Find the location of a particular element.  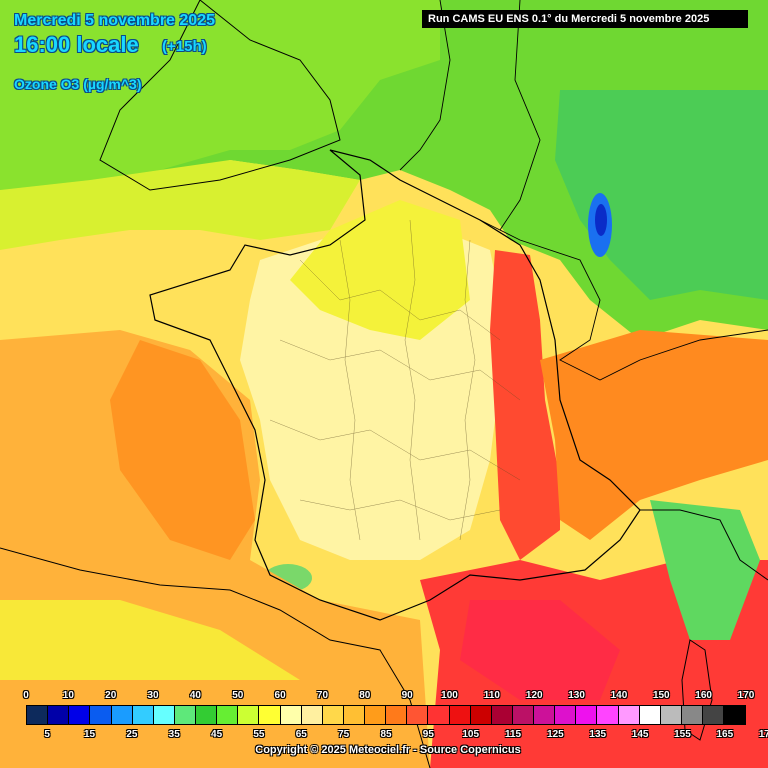

legend-top-label: 60 is located at coordinates (280, 695).